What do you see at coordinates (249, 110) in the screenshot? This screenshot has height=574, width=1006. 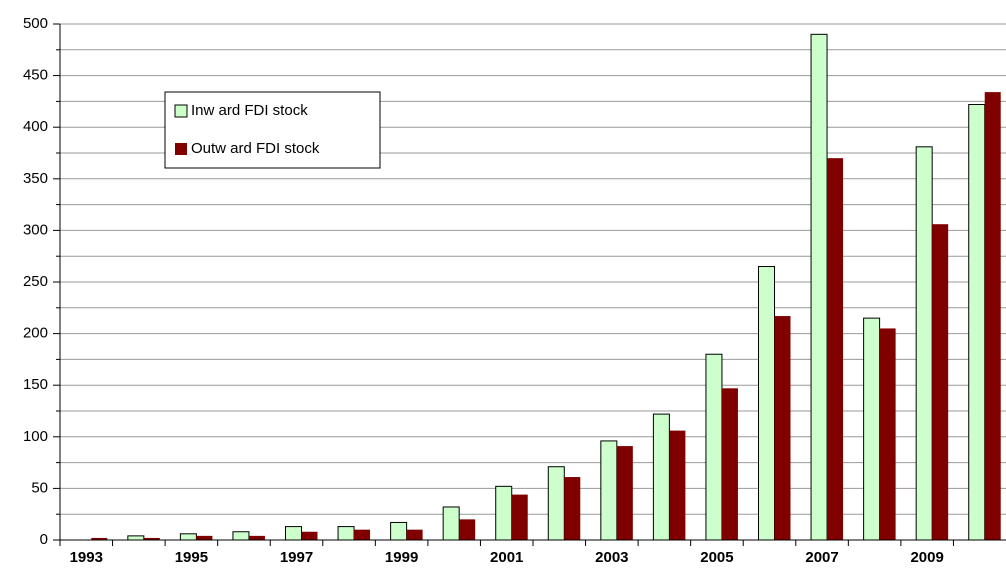 I see `legend-label: Inw ard FDI stock` at bounding box center [249, 110].